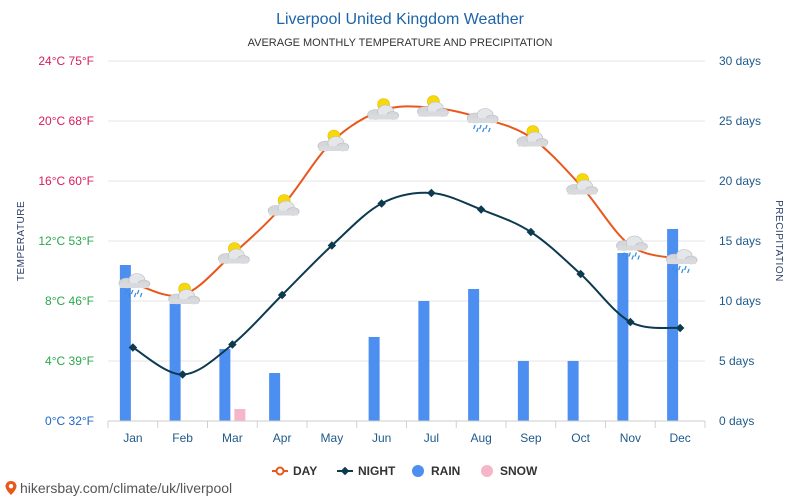 The height and width of the screenshot is (500, 800). What do you see at coordinates (580, 438) in the screenshot?
I see `x-tick-label: Oct` at bounding box center [580, 438].